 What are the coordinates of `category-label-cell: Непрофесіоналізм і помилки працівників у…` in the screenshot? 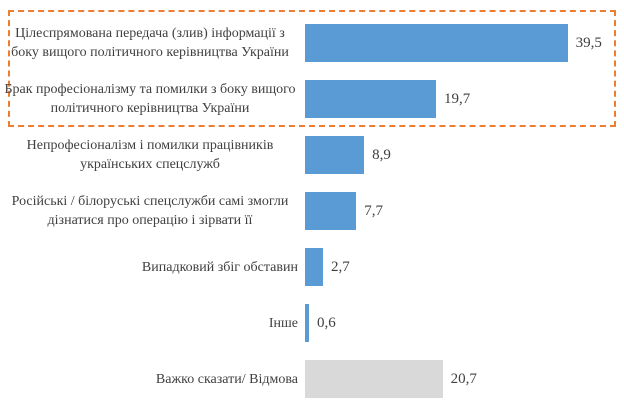 It's located at (149, 155).